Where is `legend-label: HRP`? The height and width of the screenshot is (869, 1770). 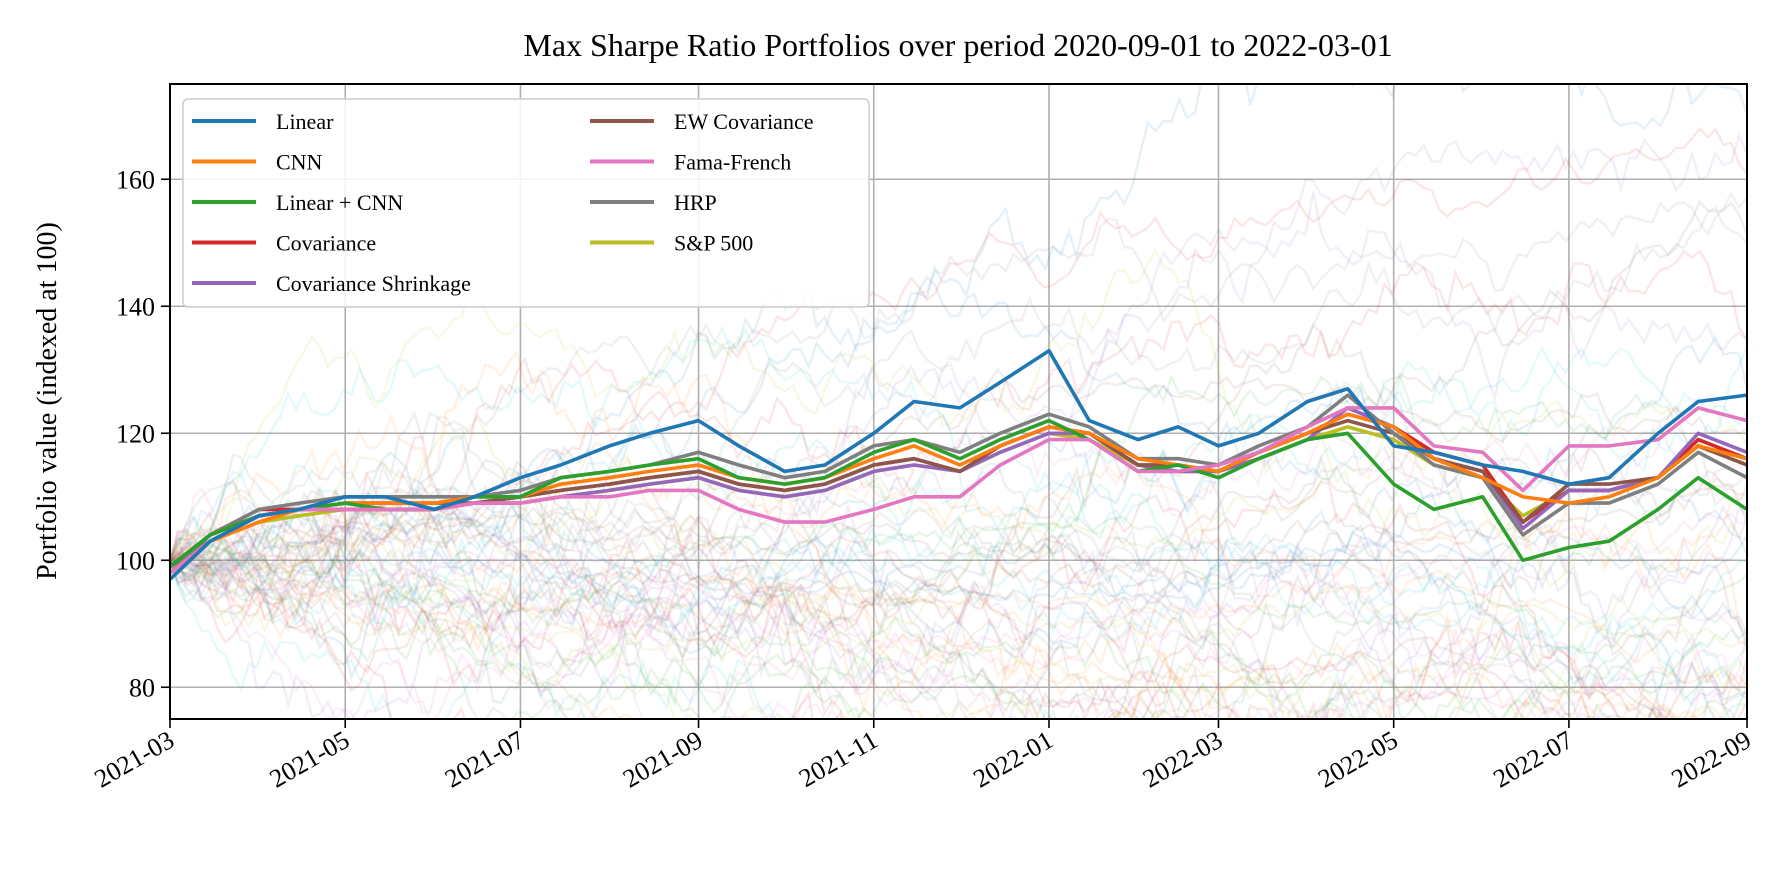
legend-label: HRP is located at coordinates (695, 202).